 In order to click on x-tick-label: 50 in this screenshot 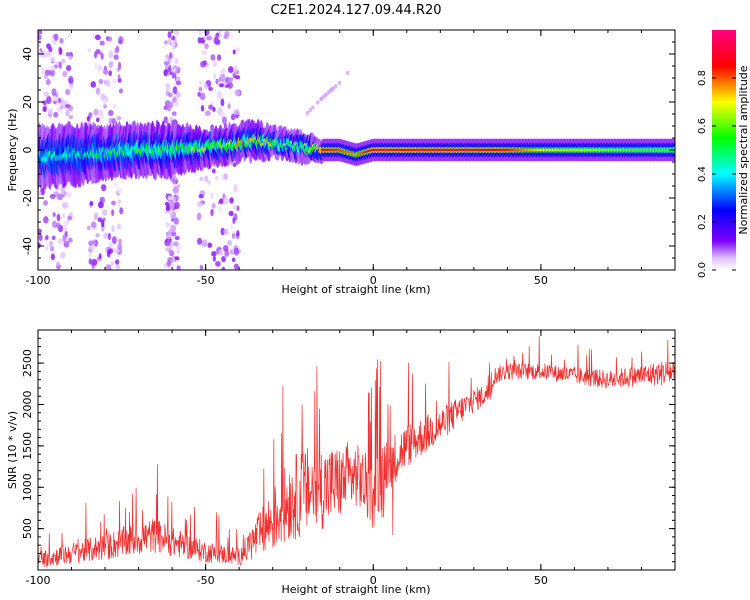, I will do `click(541, 580)`.